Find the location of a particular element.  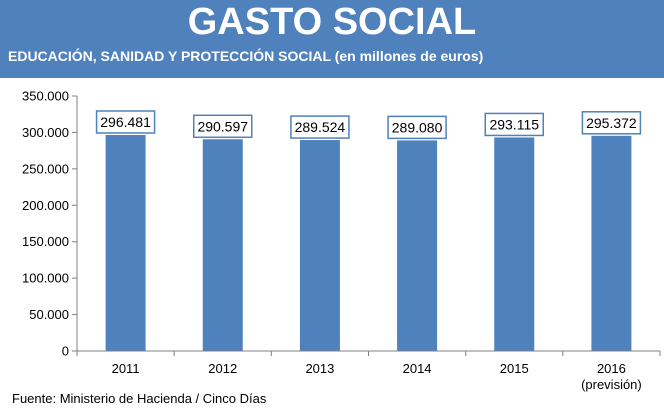

data-label: 289.080 is located at coordinates (417, 127).